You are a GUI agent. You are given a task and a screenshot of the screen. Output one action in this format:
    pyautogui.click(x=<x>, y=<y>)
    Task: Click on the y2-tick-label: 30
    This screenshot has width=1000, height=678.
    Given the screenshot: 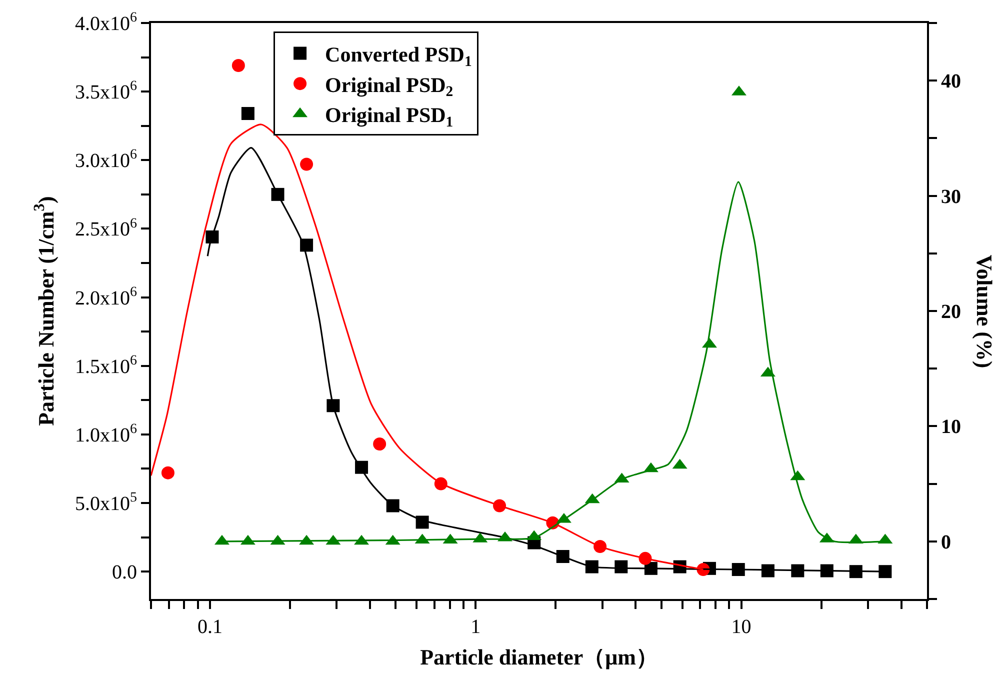 What is the action you would take?
    pyautogui.click(x=951, y=197)
    